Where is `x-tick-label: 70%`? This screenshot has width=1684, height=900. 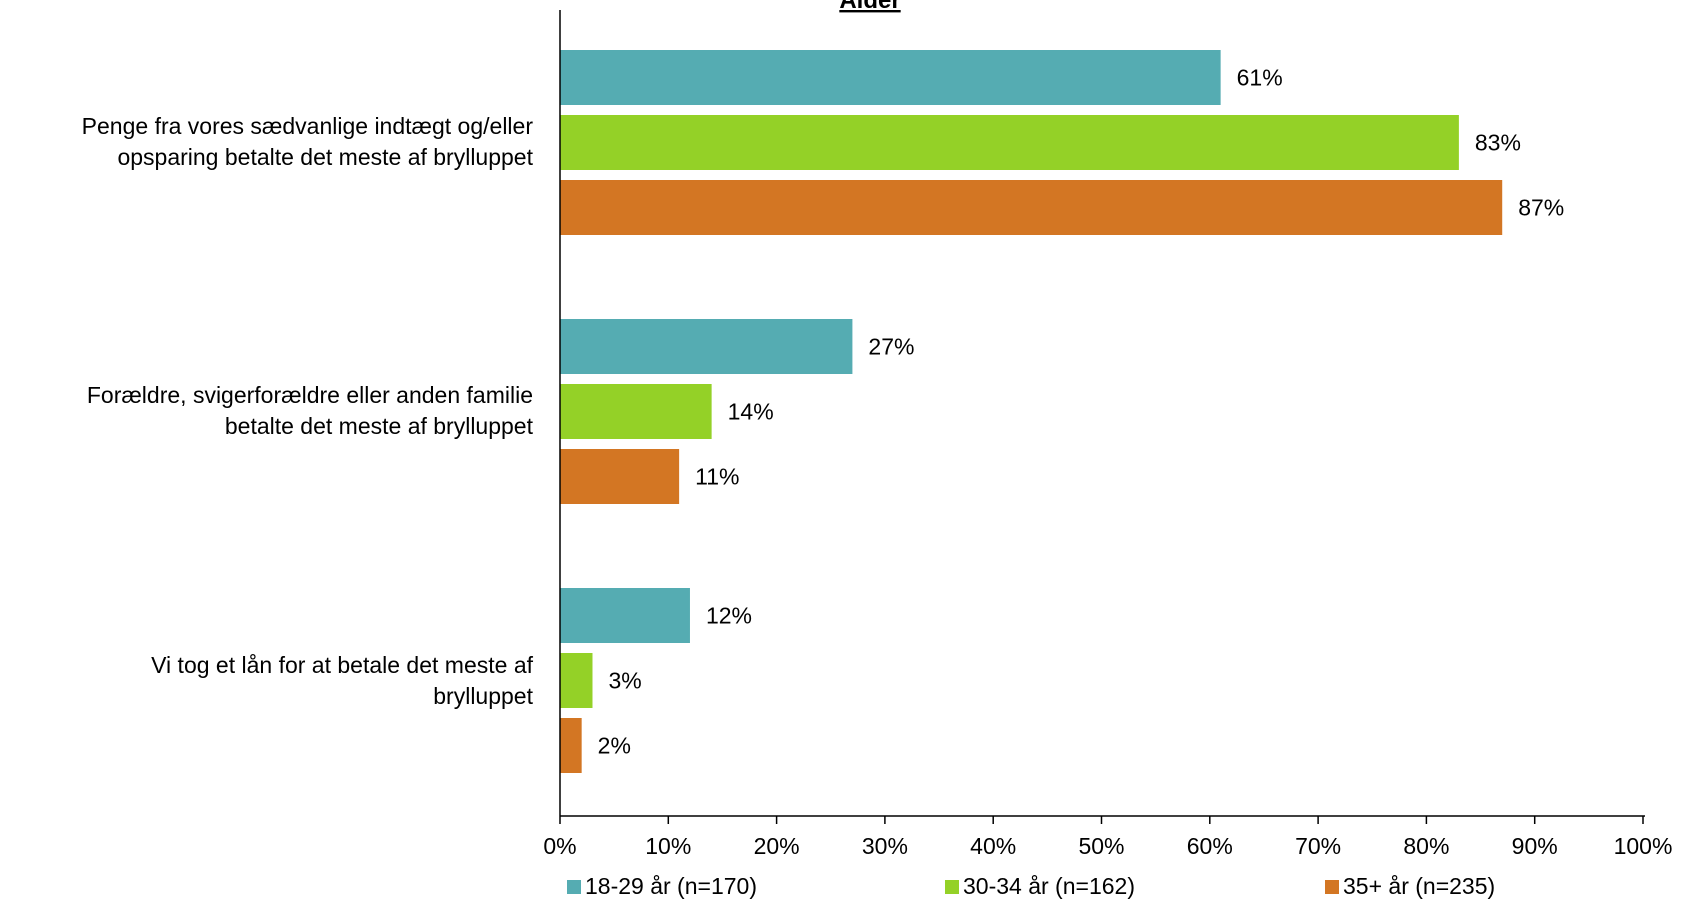 x-tick-label: 70% is located at coordinates (1318, 846).